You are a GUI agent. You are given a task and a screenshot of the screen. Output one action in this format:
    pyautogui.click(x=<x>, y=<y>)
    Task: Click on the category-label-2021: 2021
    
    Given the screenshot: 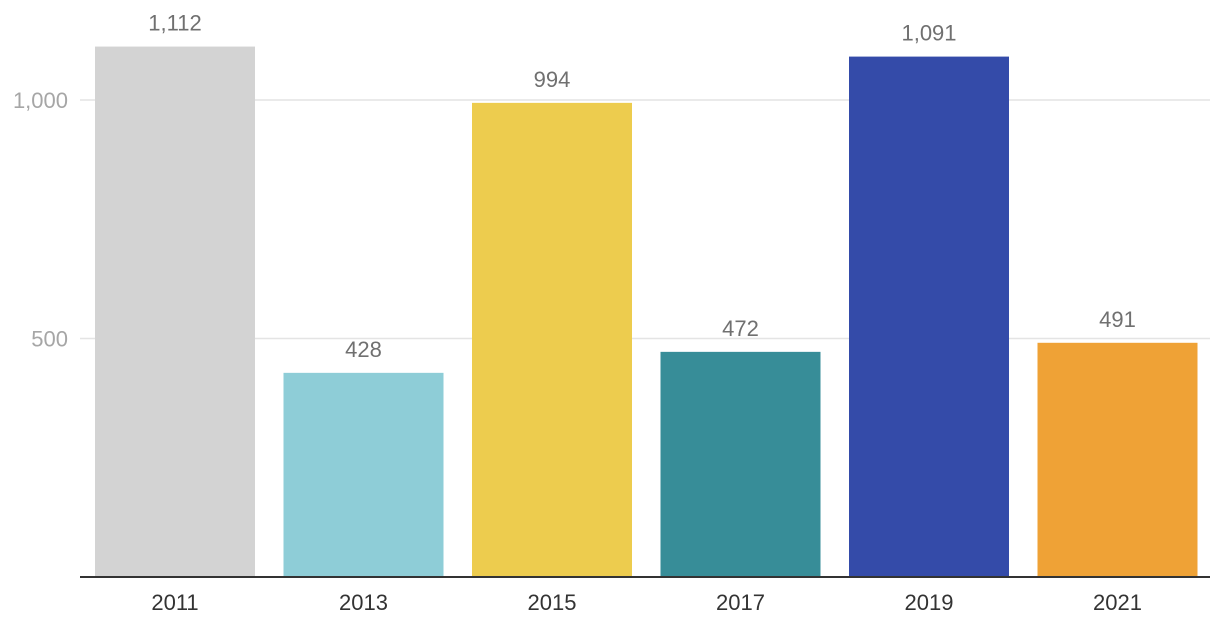 What is the action you would take?
    pyautogui.click(x=1117, y=602)
    